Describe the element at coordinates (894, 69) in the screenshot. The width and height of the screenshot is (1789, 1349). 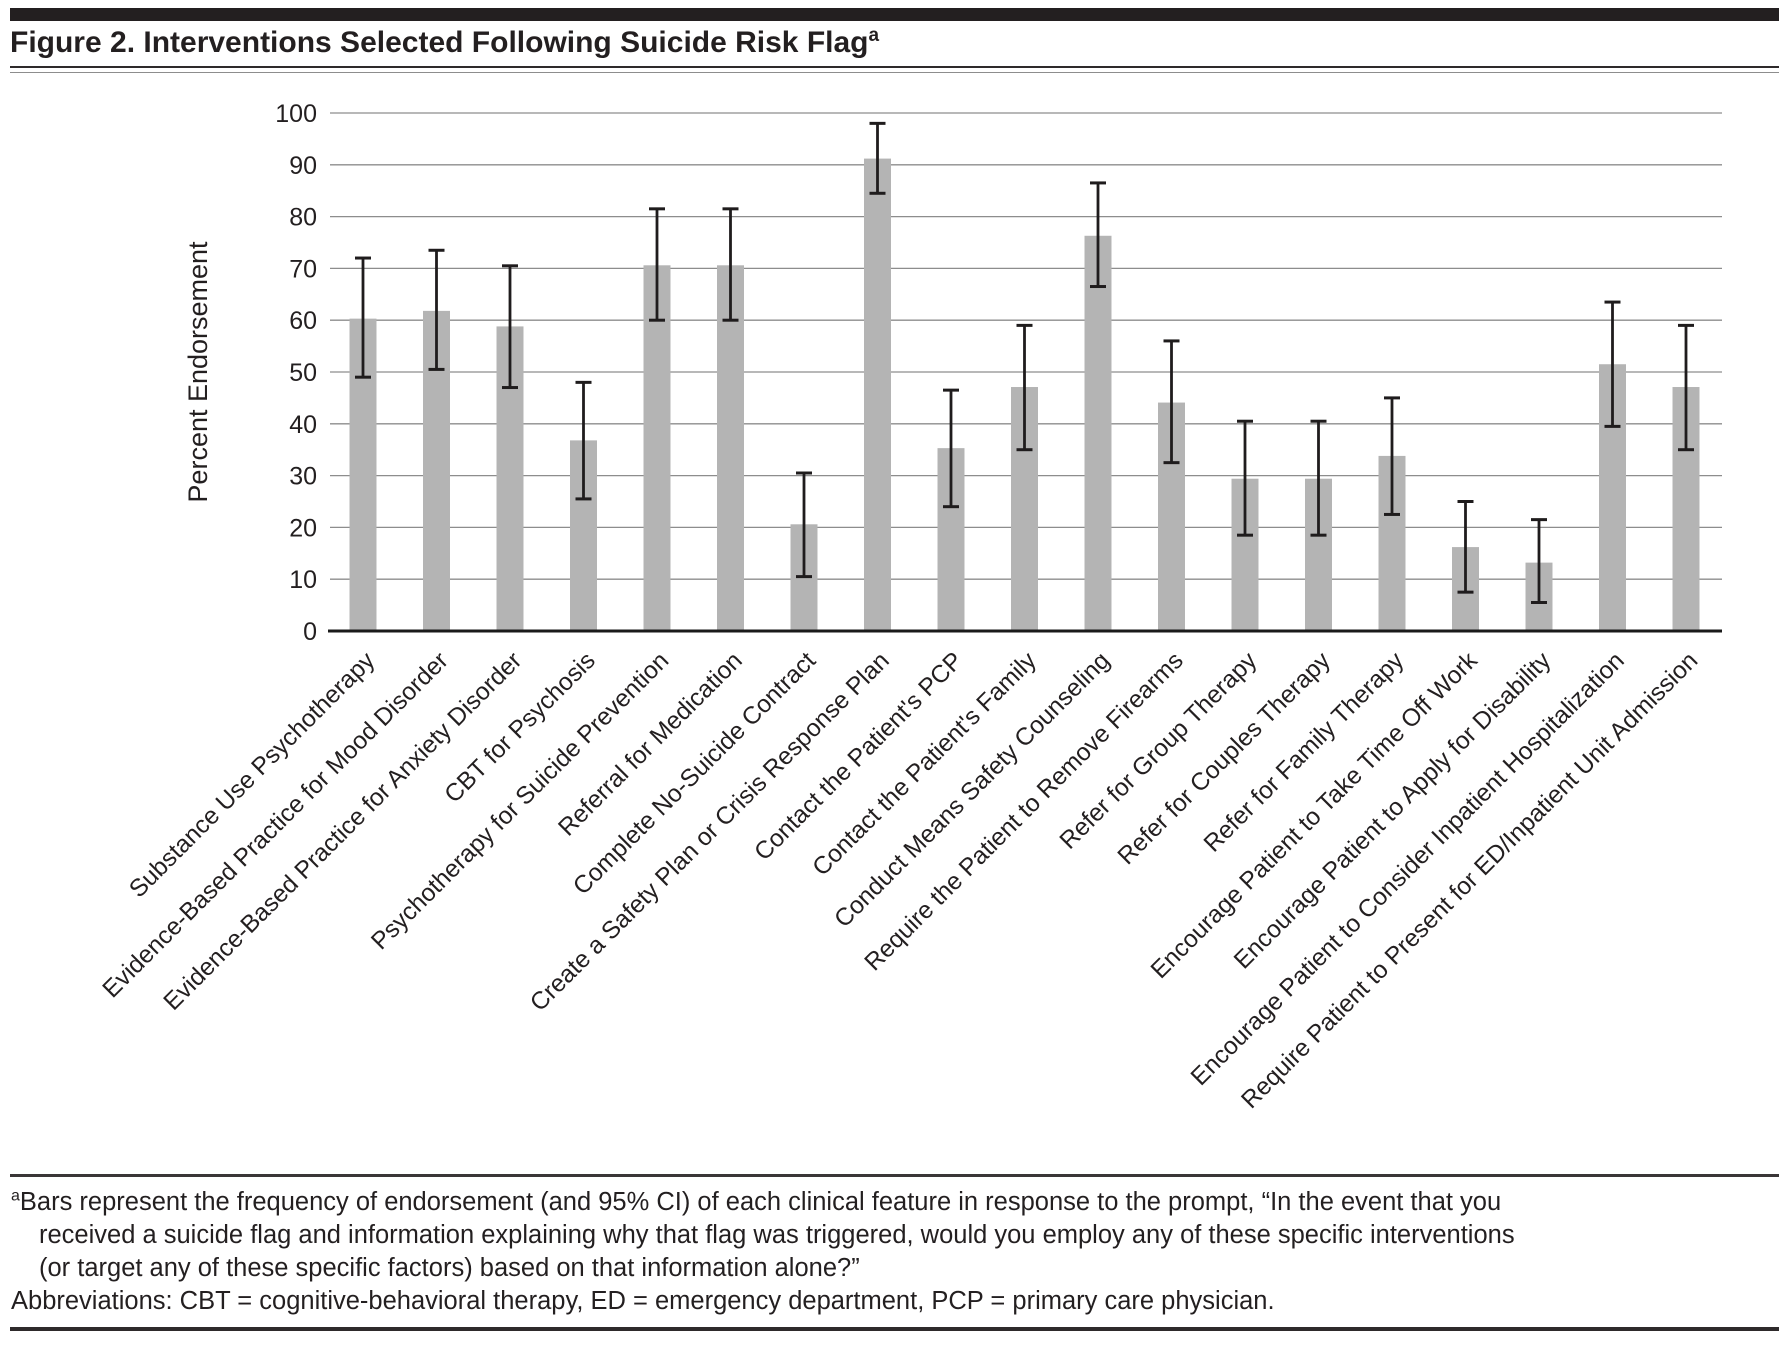
I see `title-divider` at that location.